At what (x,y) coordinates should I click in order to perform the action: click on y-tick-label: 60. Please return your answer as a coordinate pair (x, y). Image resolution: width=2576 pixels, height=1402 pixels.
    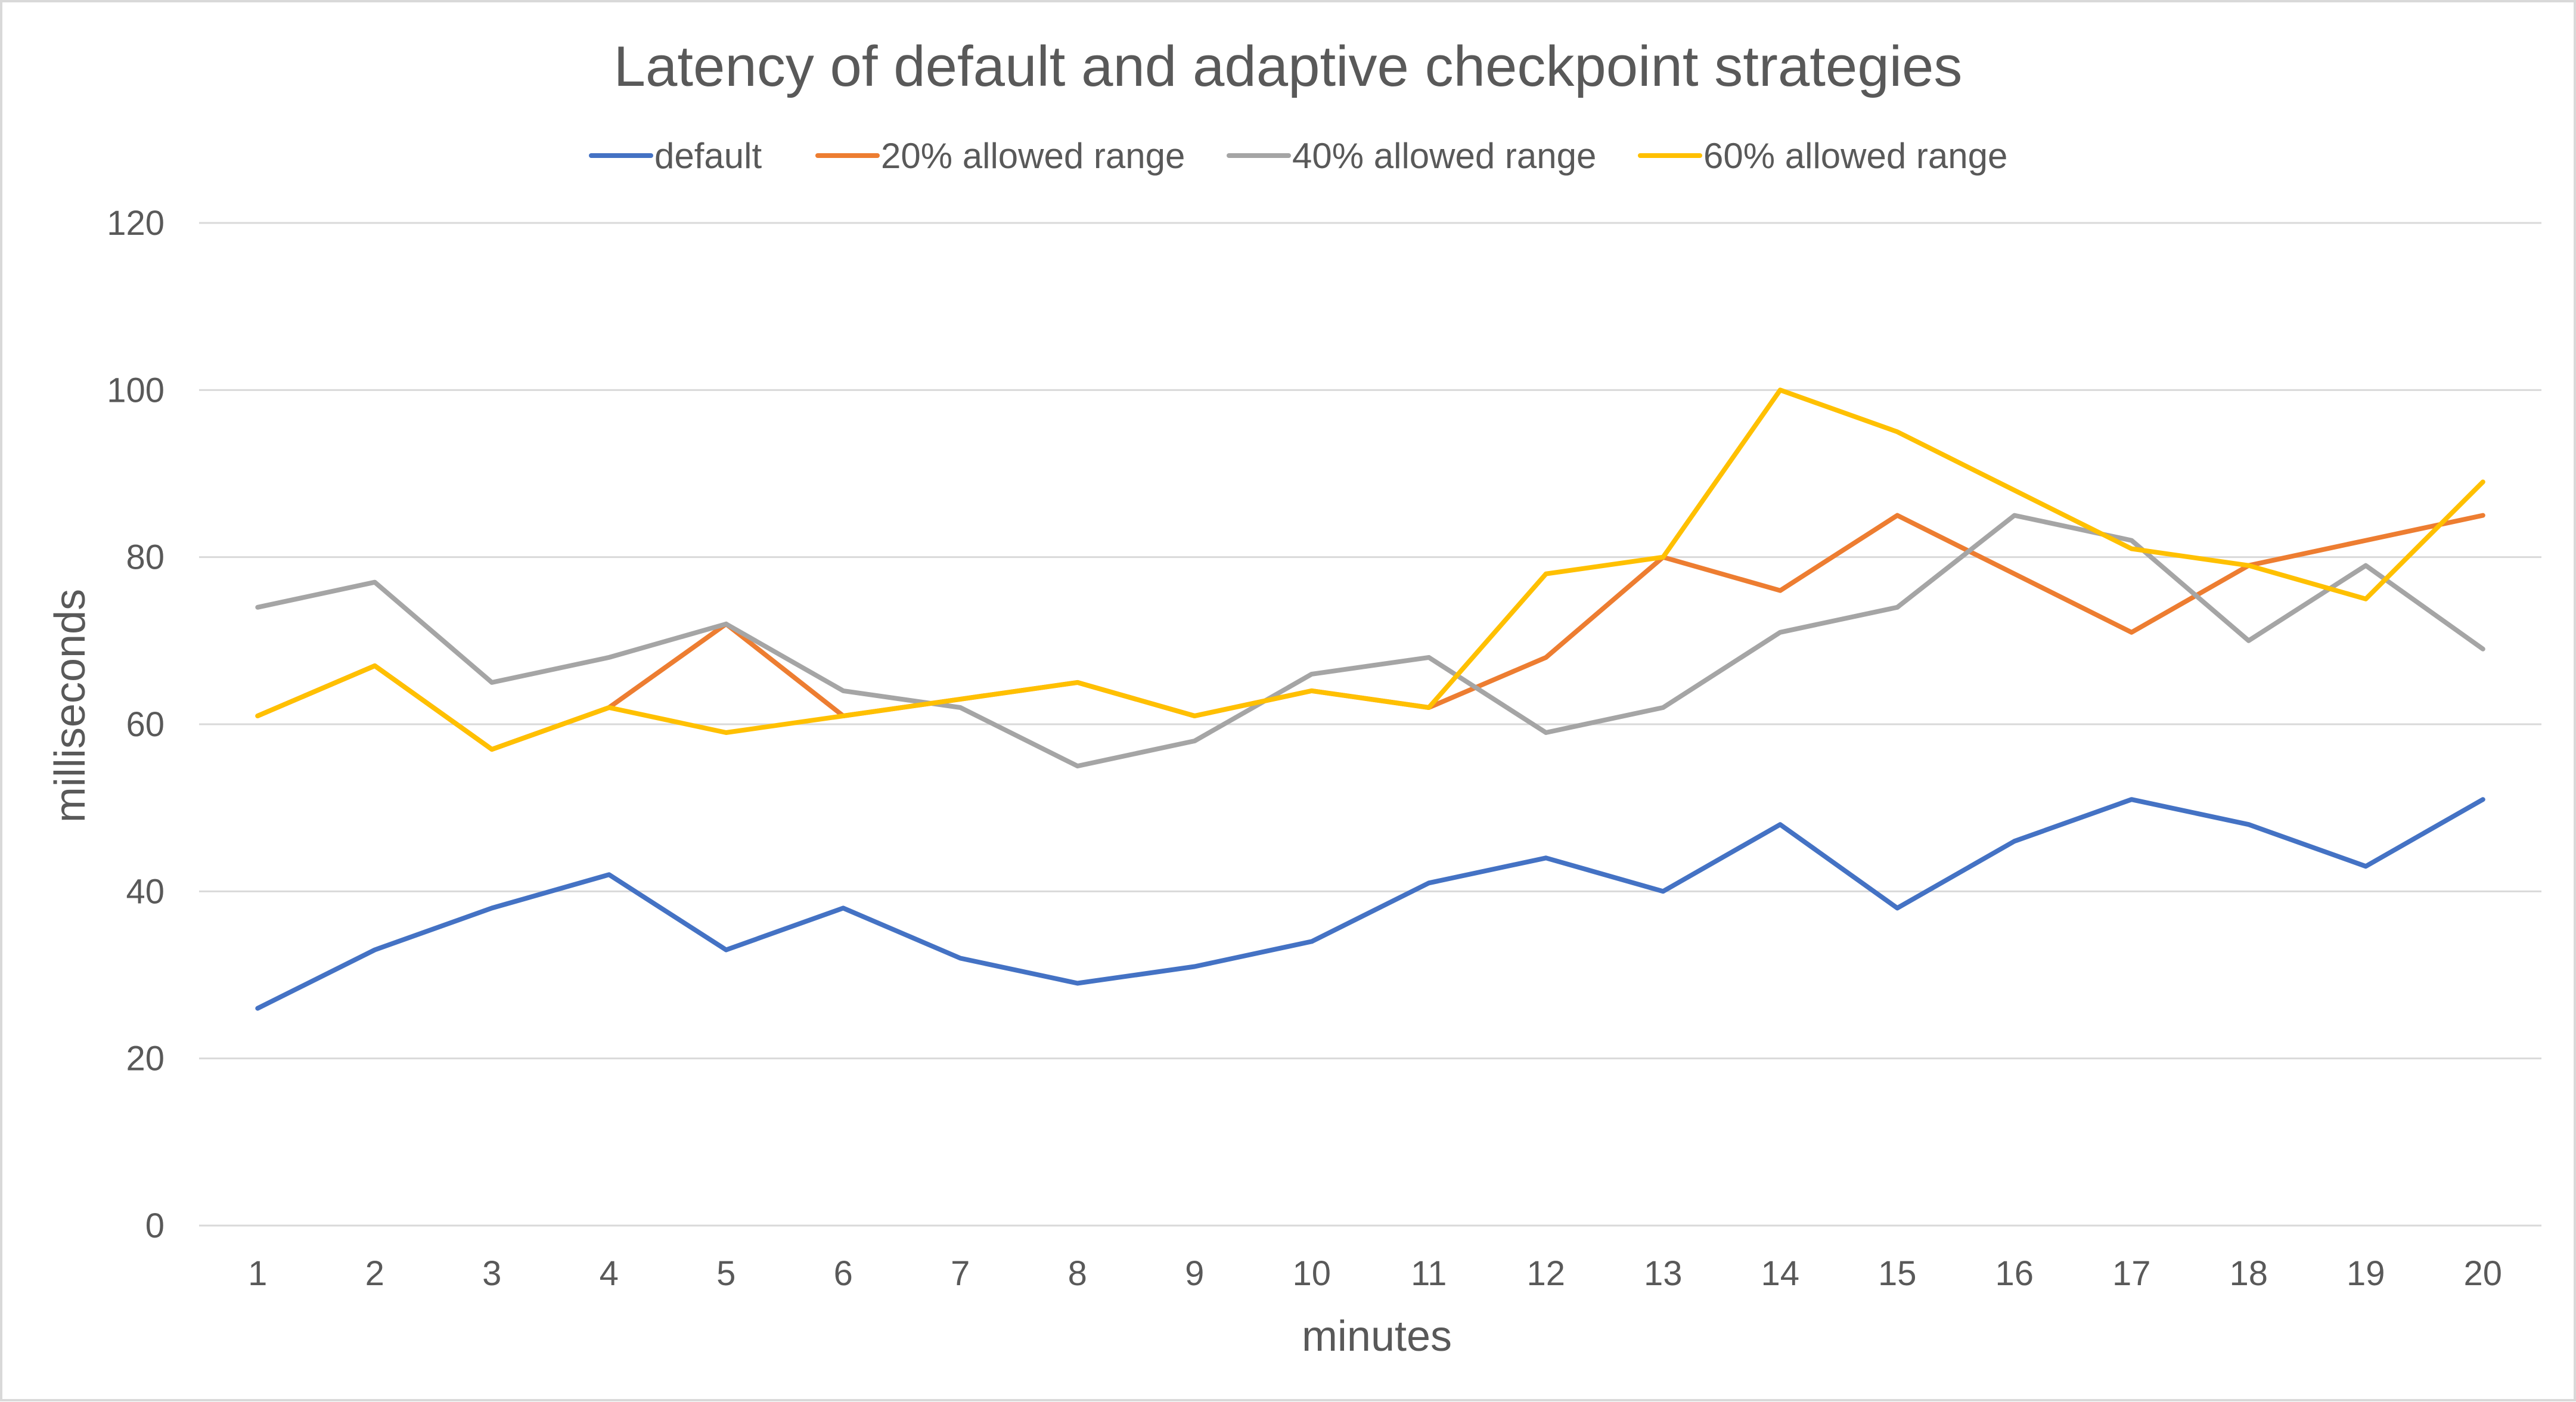
    Looking at the image, I should click on (145, 724).